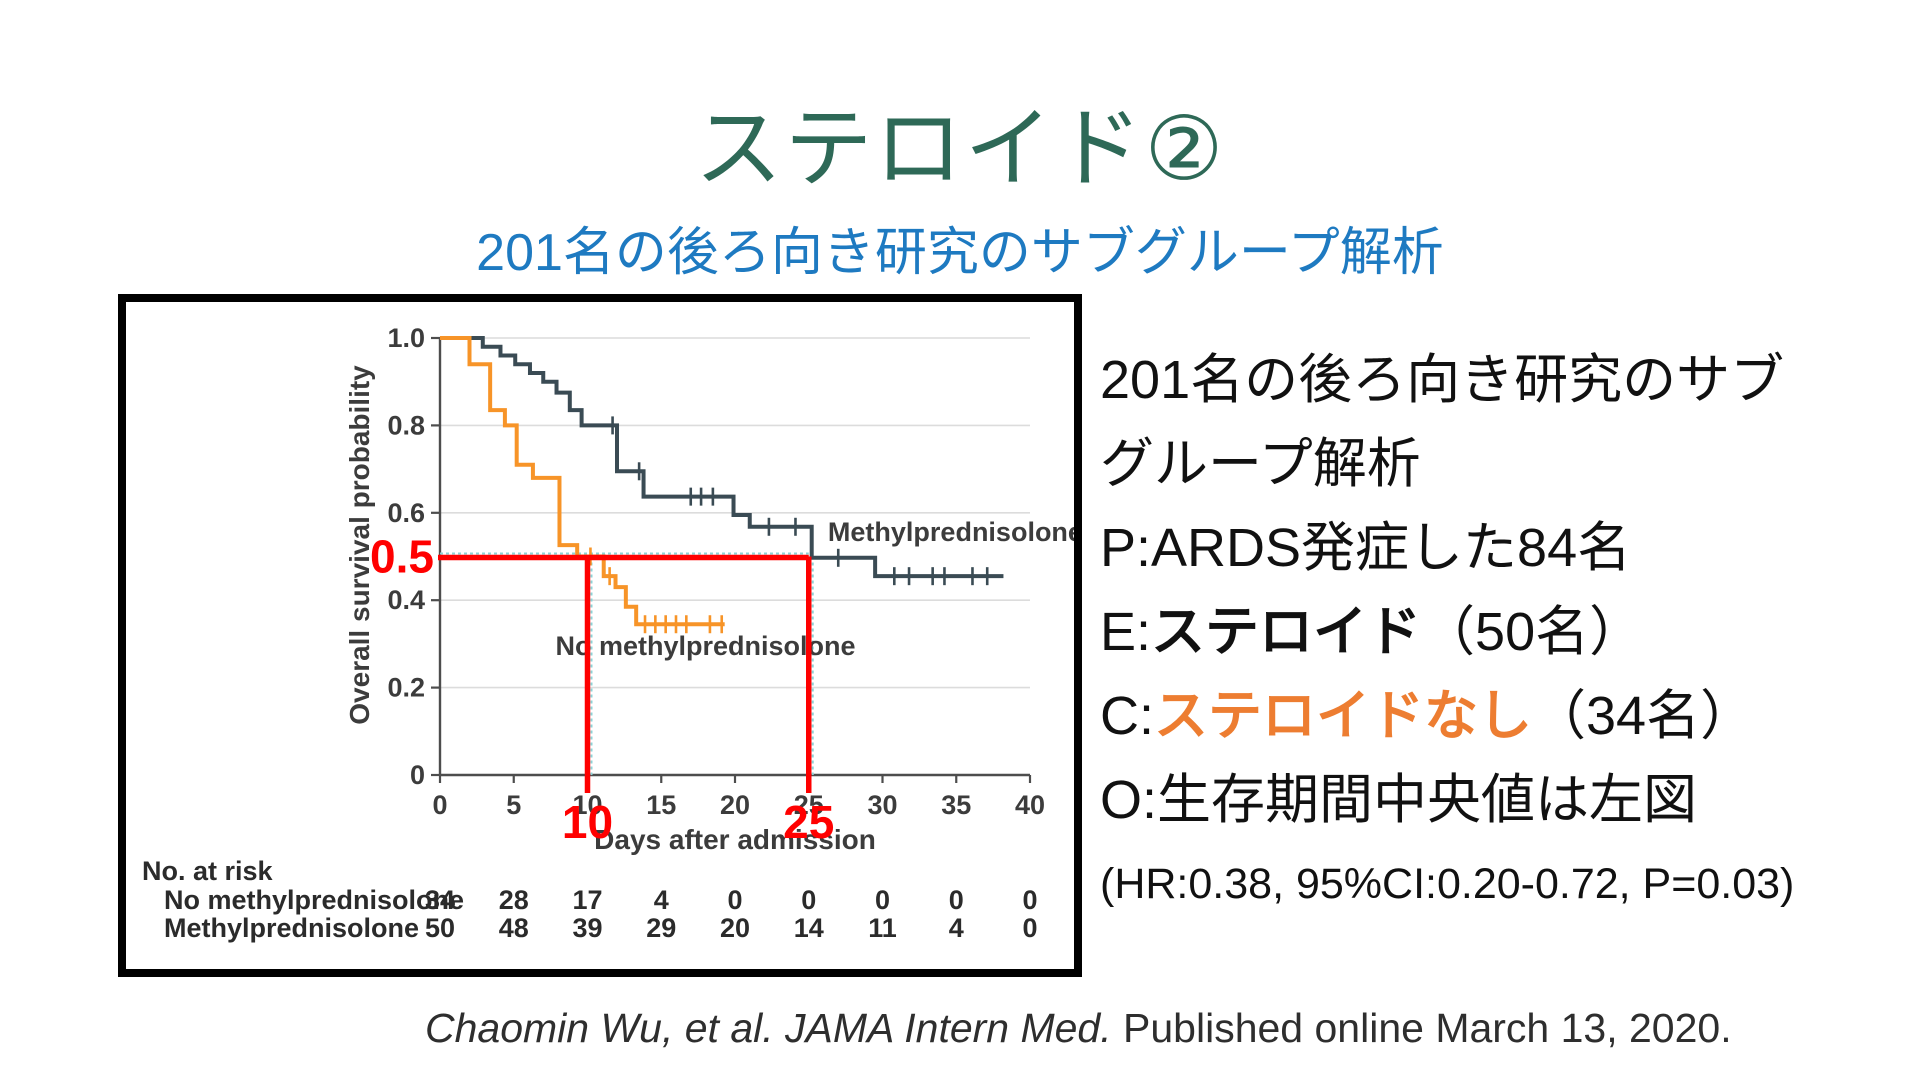 The width and height of the screenshot is (1920, 1080). Describe the element at coordinates (587, 900) in the screenshot. I see `svg-text: 17` at that location.